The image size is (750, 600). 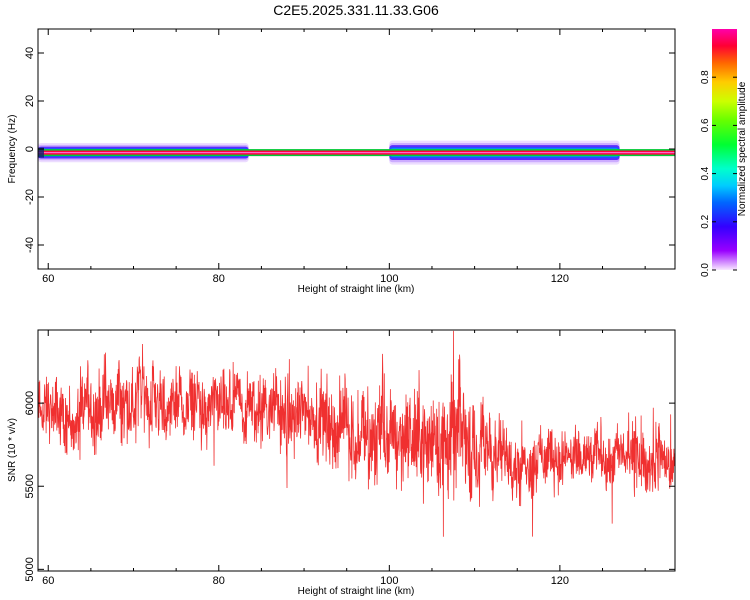 What do you see at coordinates (724, 149) in the screenshot?
I see `colorbar-gradient` at bounding box center [724, 149].